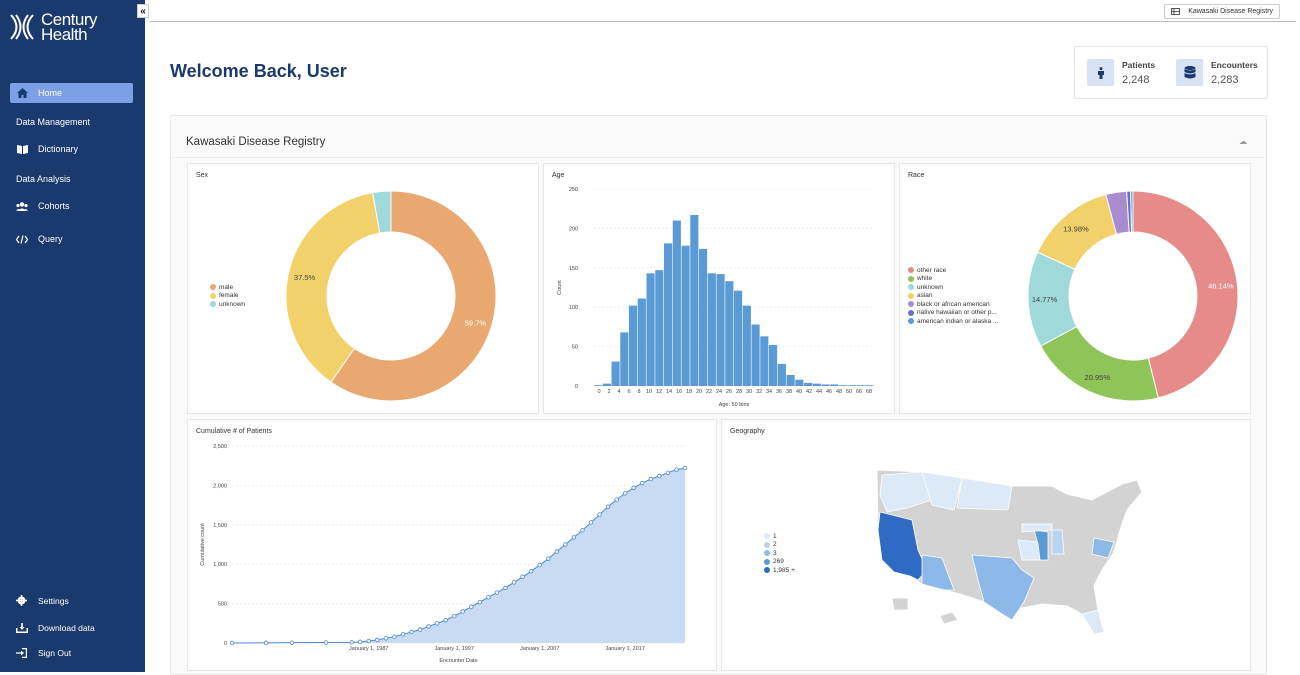 This screenshot has height=675, width=1300. I want to click on legend-item: other race, so click(953, 270).